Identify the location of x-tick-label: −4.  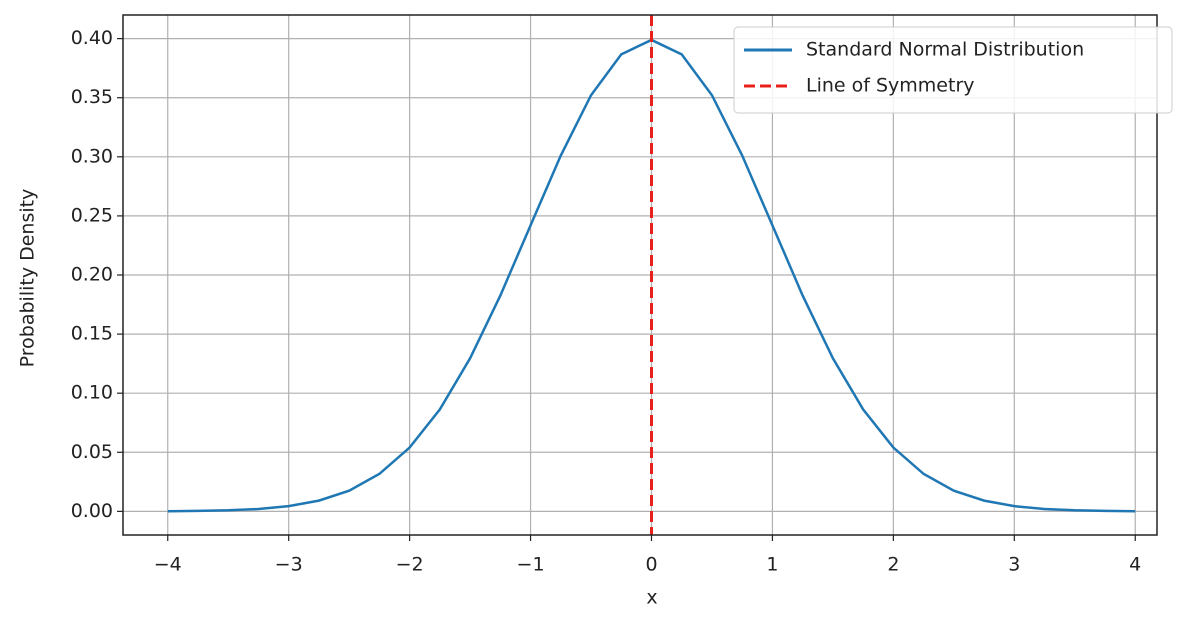
(168, 565).